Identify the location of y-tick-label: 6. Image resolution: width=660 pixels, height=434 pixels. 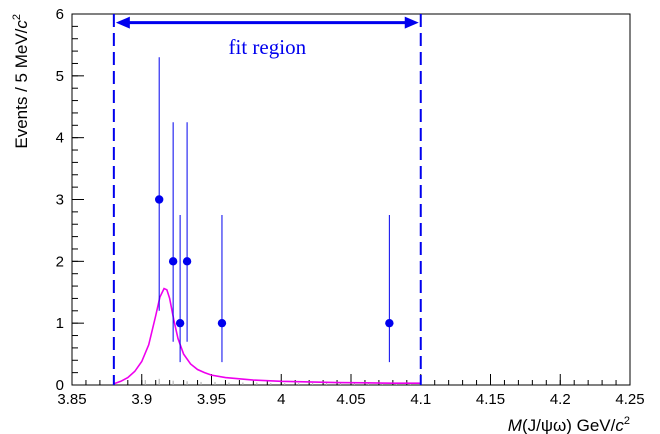
(60, 14).